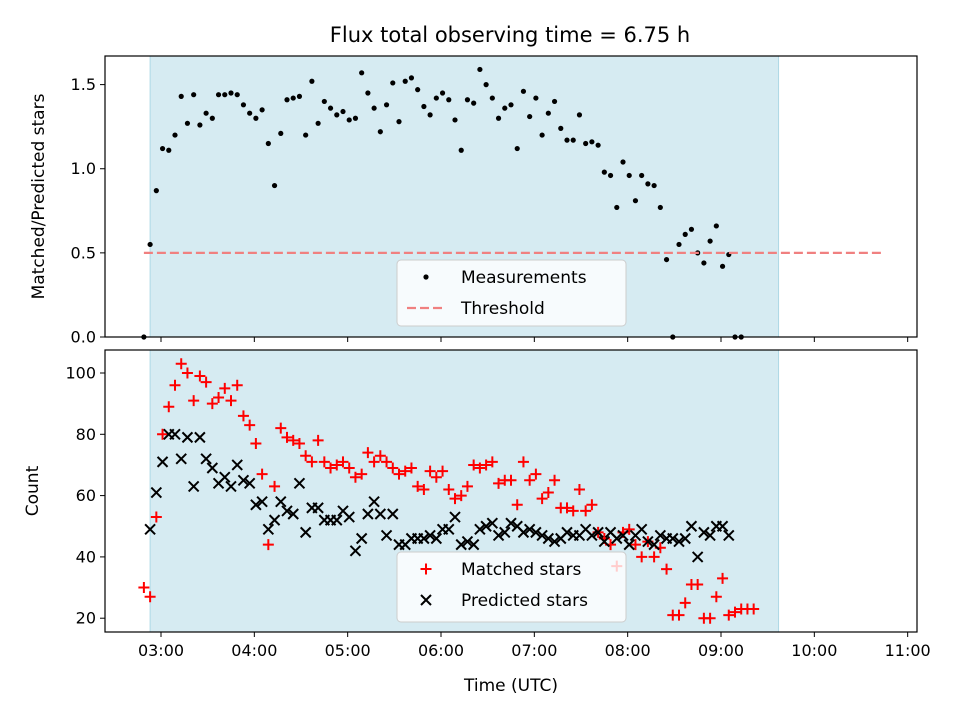 This screenshot has width=960, height=720. What do you see at coordinates (83, 252) in the screenshot?
I see `y-tick-label: 0.5` at bounding box center [83, 252].